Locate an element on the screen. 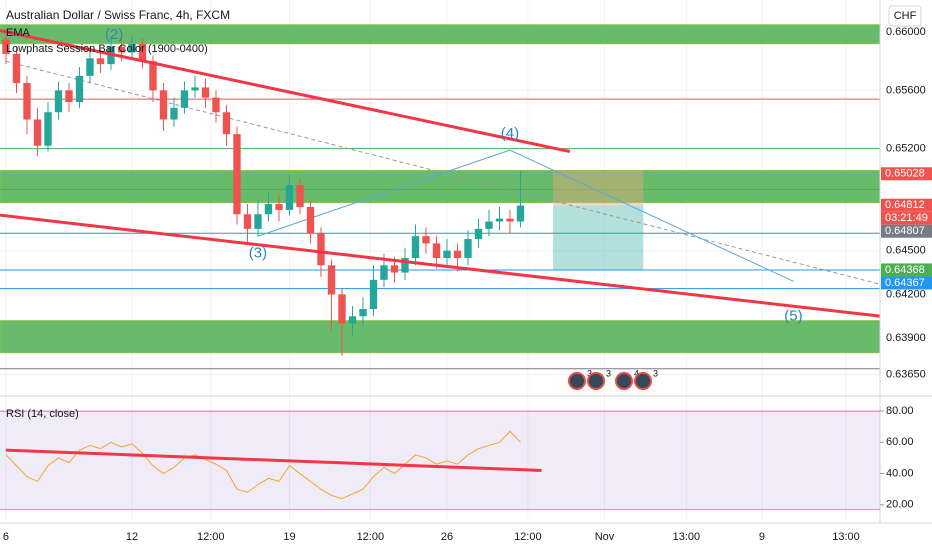 The image size is (932, 550). price-badge-label: 0.64812 is located at coordinates (905, 205).